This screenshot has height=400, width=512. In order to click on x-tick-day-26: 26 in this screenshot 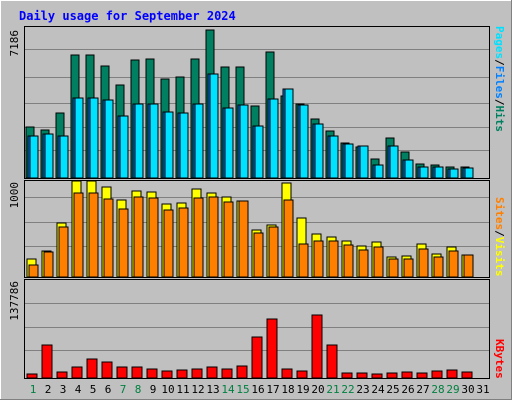, I will do `click(407, 389)`.